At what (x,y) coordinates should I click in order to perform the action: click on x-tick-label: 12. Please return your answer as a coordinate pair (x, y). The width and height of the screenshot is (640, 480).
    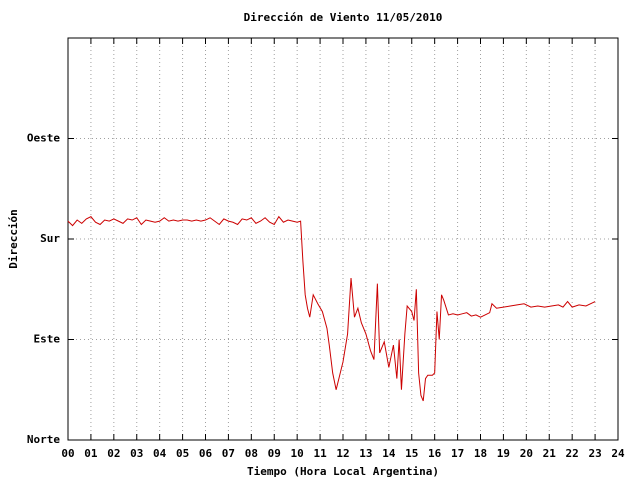
    Looking at the image, I should click on (342, 453).